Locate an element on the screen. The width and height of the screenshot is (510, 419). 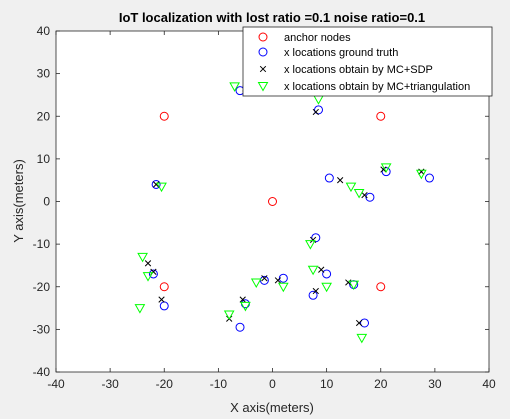
legend-label-mc-sdp: x locations obtain by MC+SDP is located at coordinates (358, 70).